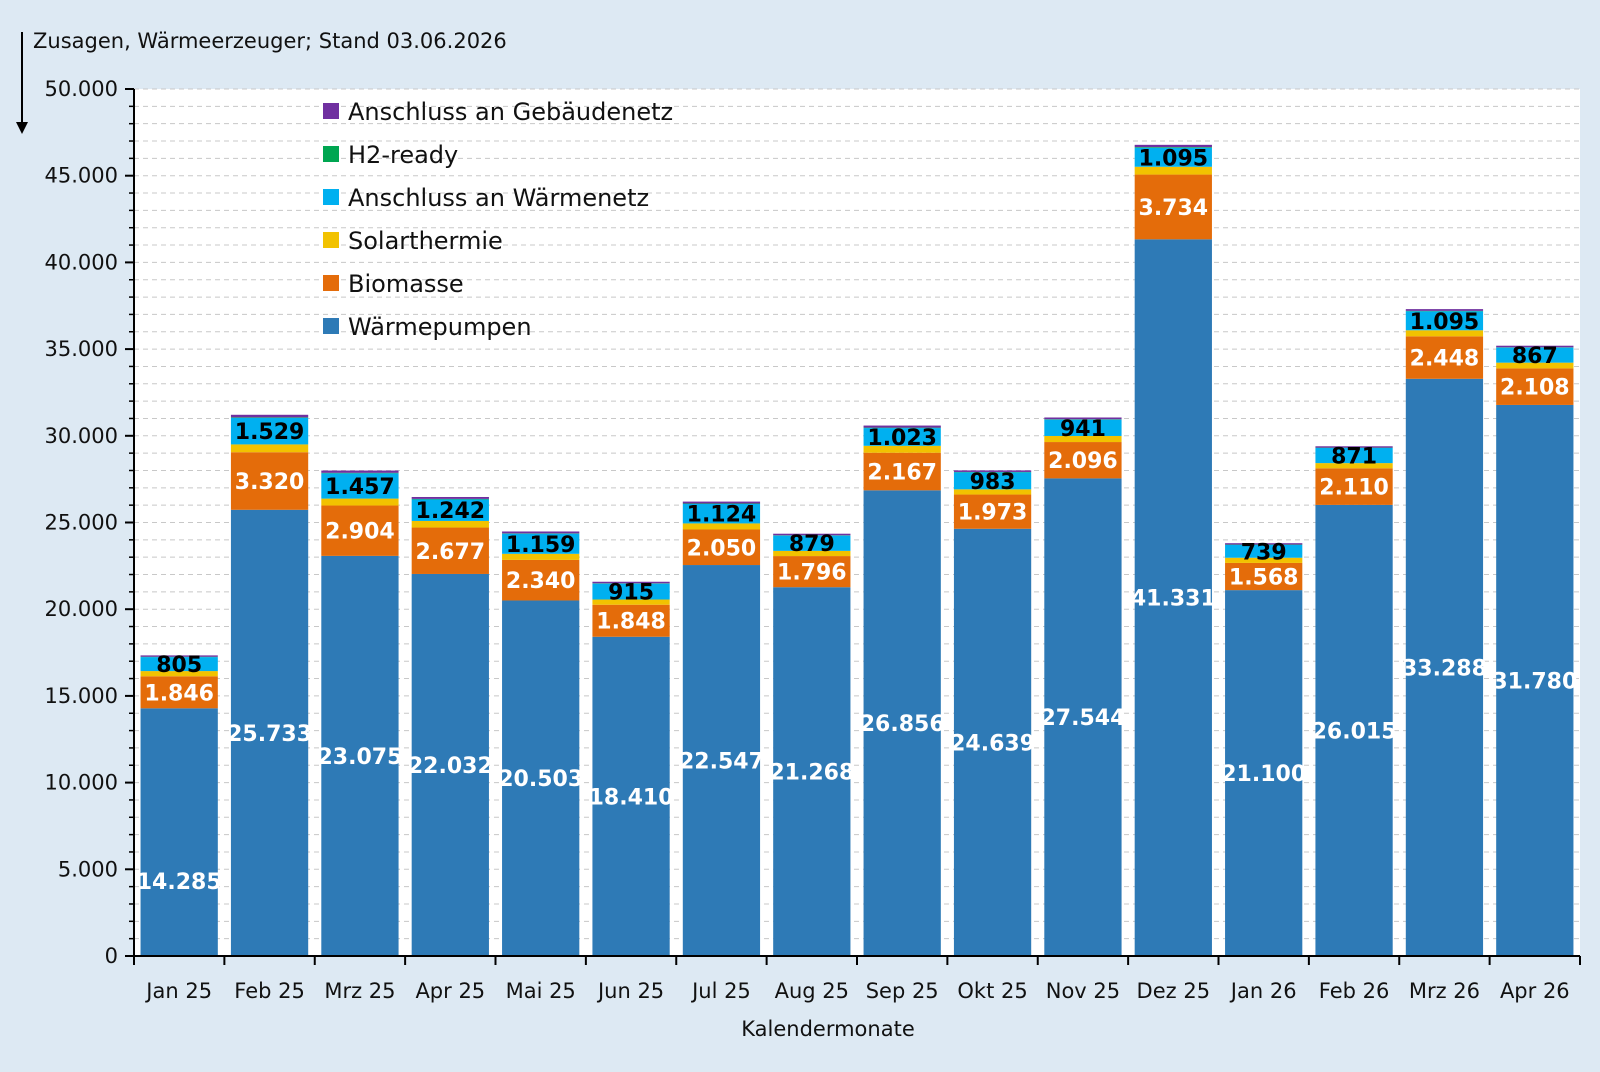 Image resolution: width=1600 pixels, height=1072 pixels. Describe the element at coordinates (179, 665) in the screenshot. I see `data-label: 805` at that location.